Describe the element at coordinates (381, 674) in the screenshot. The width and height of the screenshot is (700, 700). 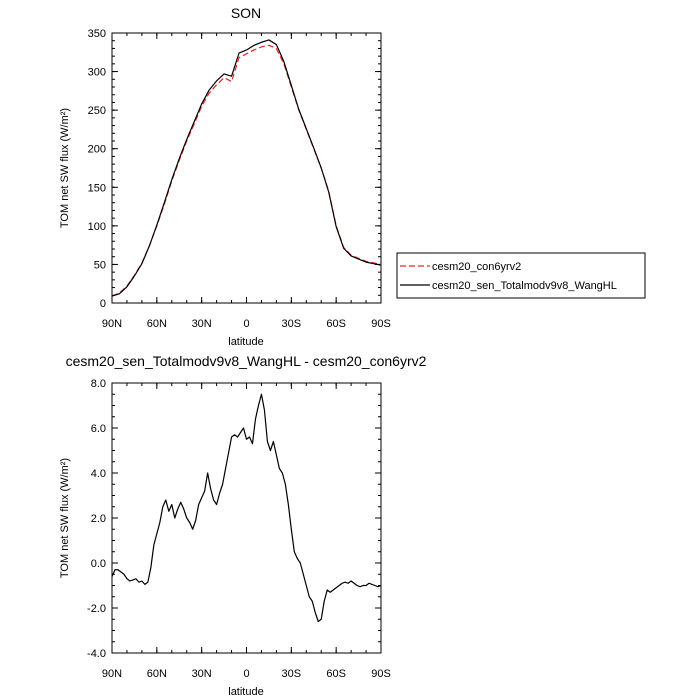
I see `bottom-x-tick-label: 90S` at that location.